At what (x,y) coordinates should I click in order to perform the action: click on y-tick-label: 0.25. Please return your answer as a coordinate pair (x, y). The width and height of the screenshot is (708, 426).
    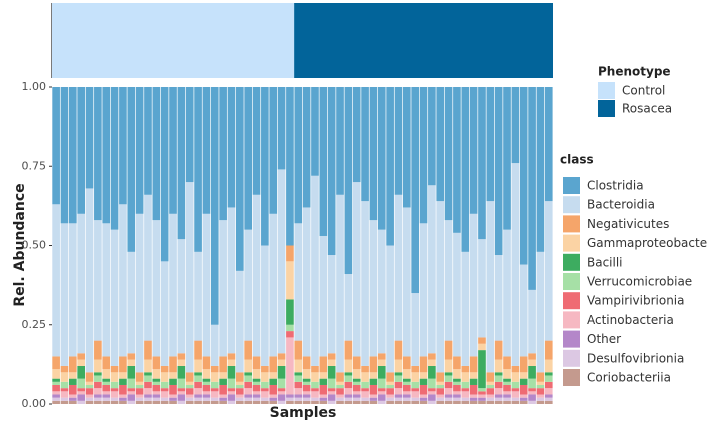
    Looking at the image, I should click on (34, 324).